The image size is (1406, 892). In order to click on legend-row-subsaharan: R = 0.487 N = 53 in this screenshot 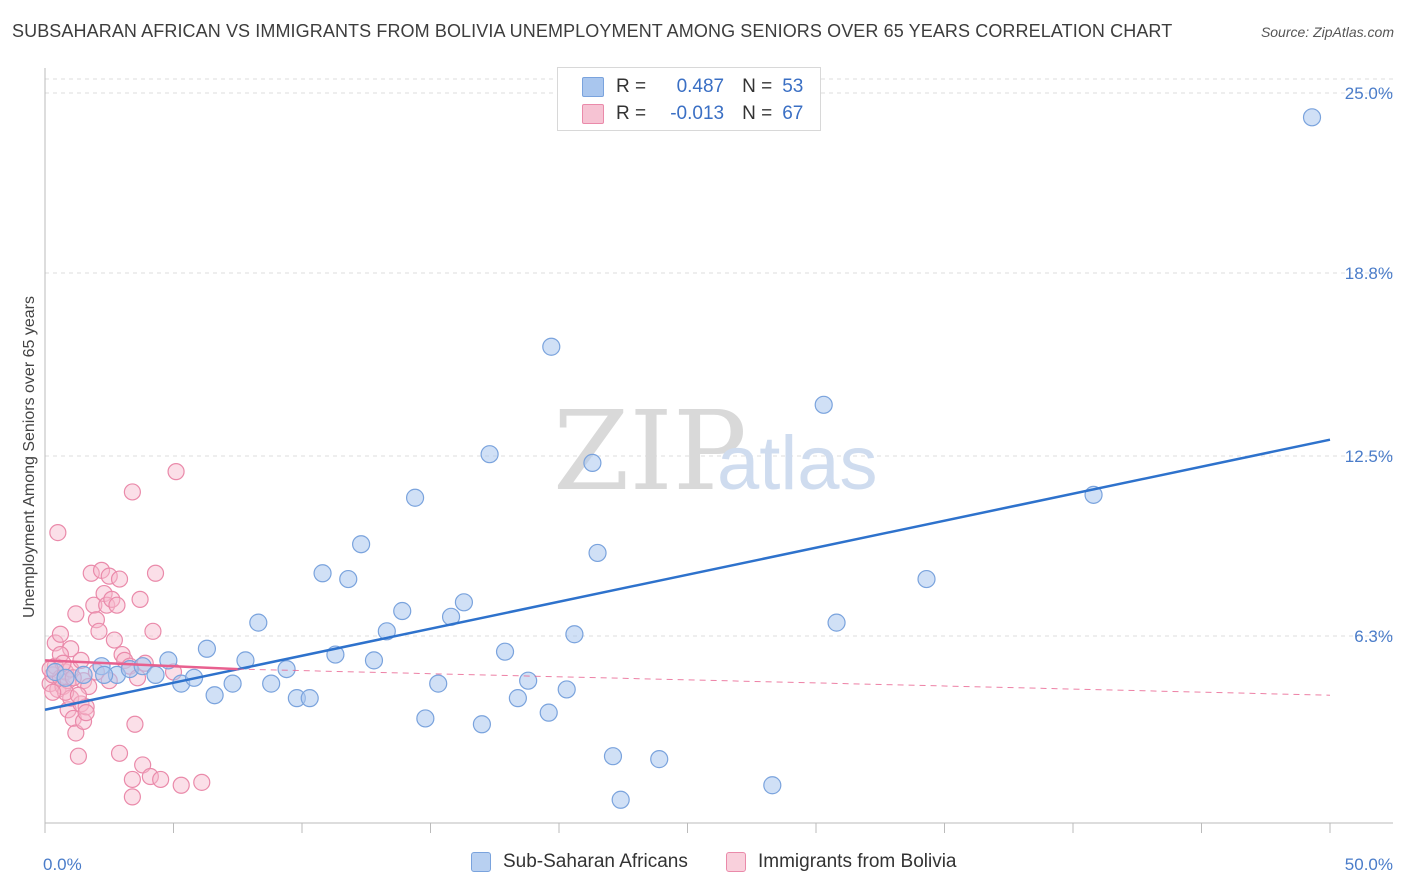, I will do `click(692, 87)`.